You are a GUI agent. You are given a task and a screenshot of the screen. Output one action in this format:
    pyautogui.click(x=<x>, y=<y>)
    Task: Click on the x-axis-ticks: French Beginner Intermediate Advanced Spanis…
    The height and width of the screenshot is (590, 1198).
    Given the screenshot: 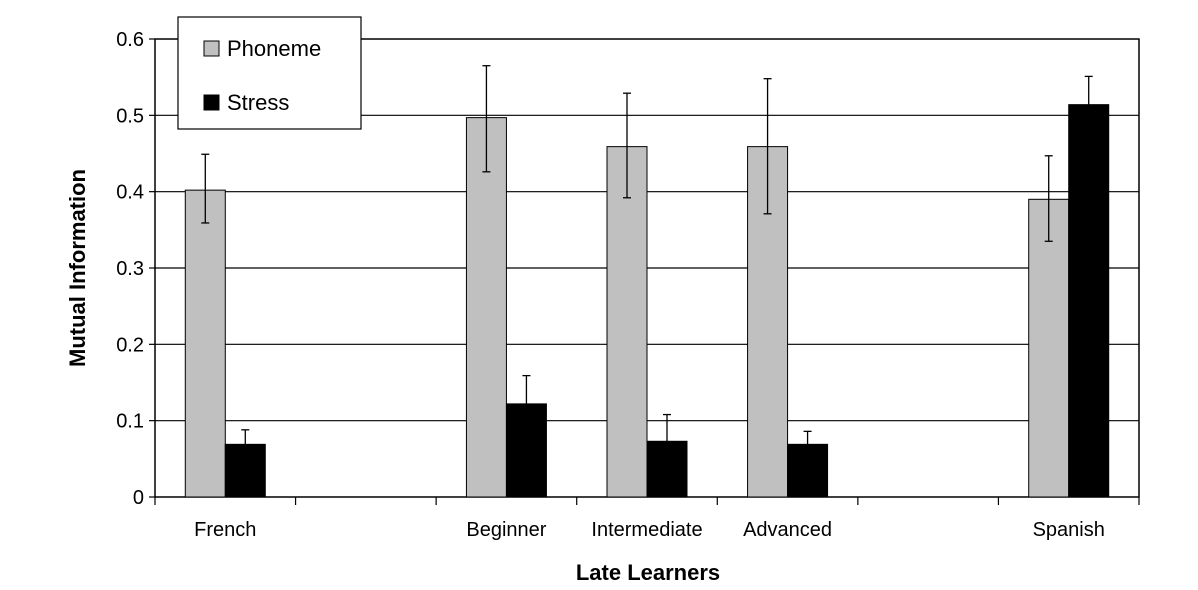 What is the action you would take?
    pyautogui.click(x=647, y=519)
    